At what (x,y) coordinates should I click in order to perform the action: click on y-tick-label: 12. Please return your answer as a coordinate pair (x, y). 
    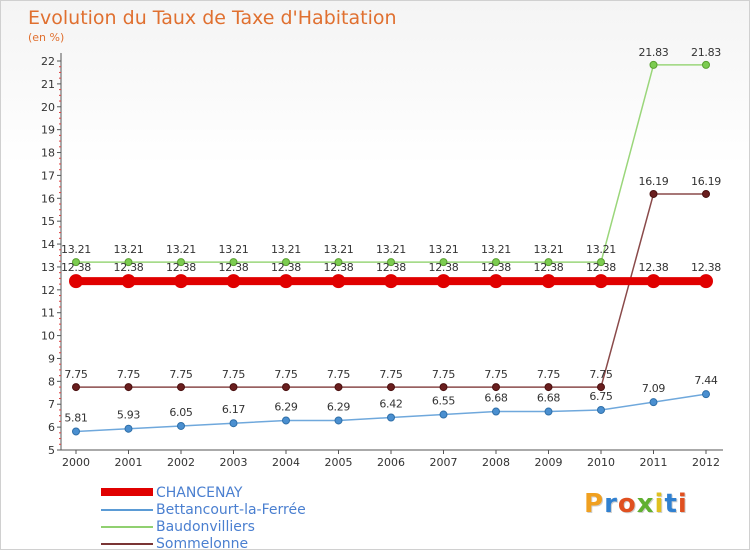
    Looking at the image, I should click on (48, 290).